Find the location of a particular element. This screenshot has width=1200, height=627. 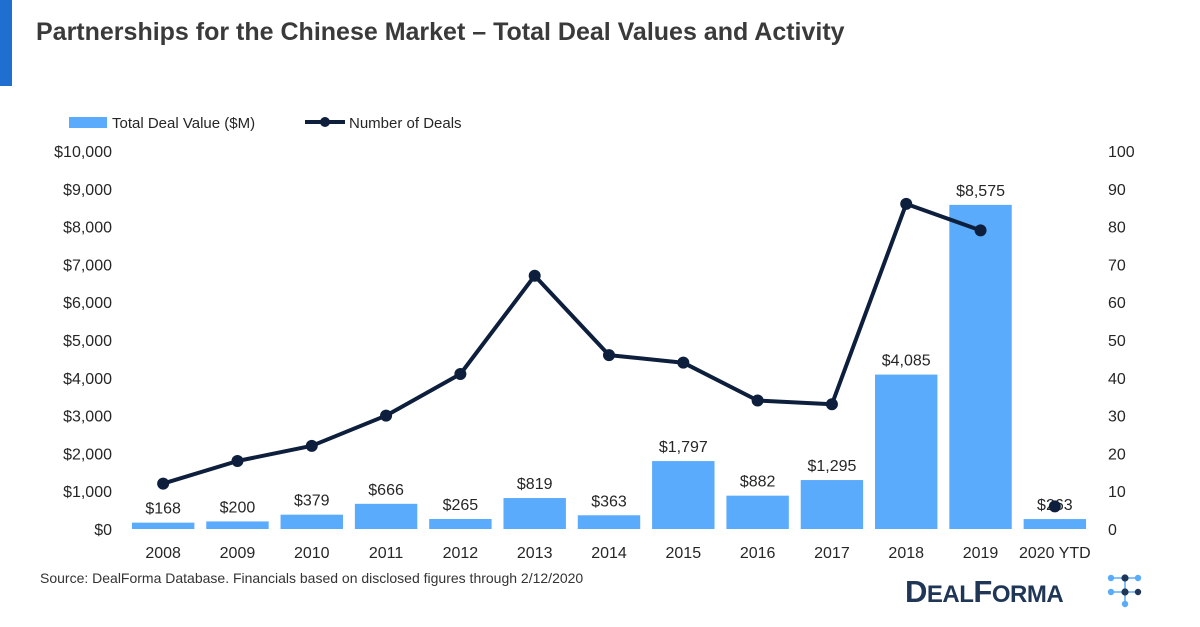

legend-label-number-of-deals: Number of Deals is located at coordinates (405, 123).